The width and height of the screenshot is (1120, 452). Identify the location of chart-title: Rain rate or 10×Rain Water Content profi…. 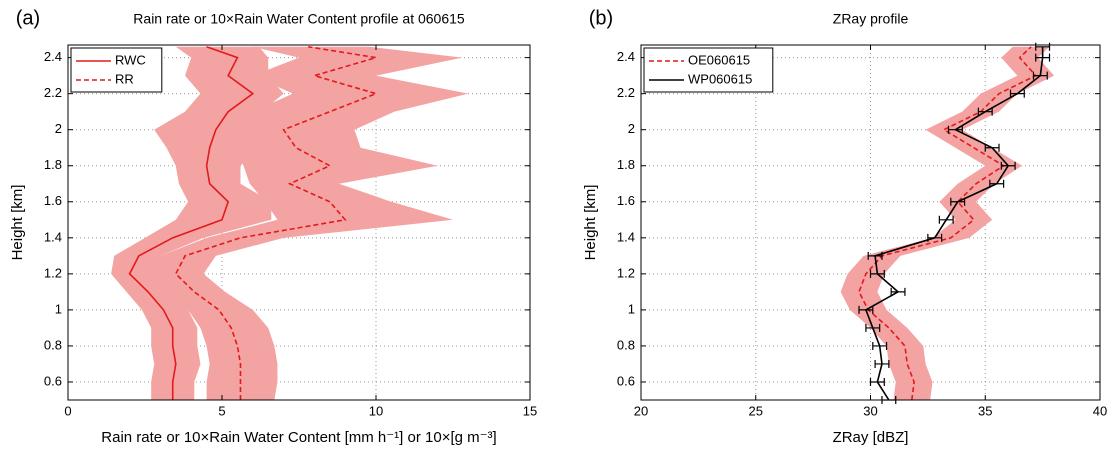
(299, 19).